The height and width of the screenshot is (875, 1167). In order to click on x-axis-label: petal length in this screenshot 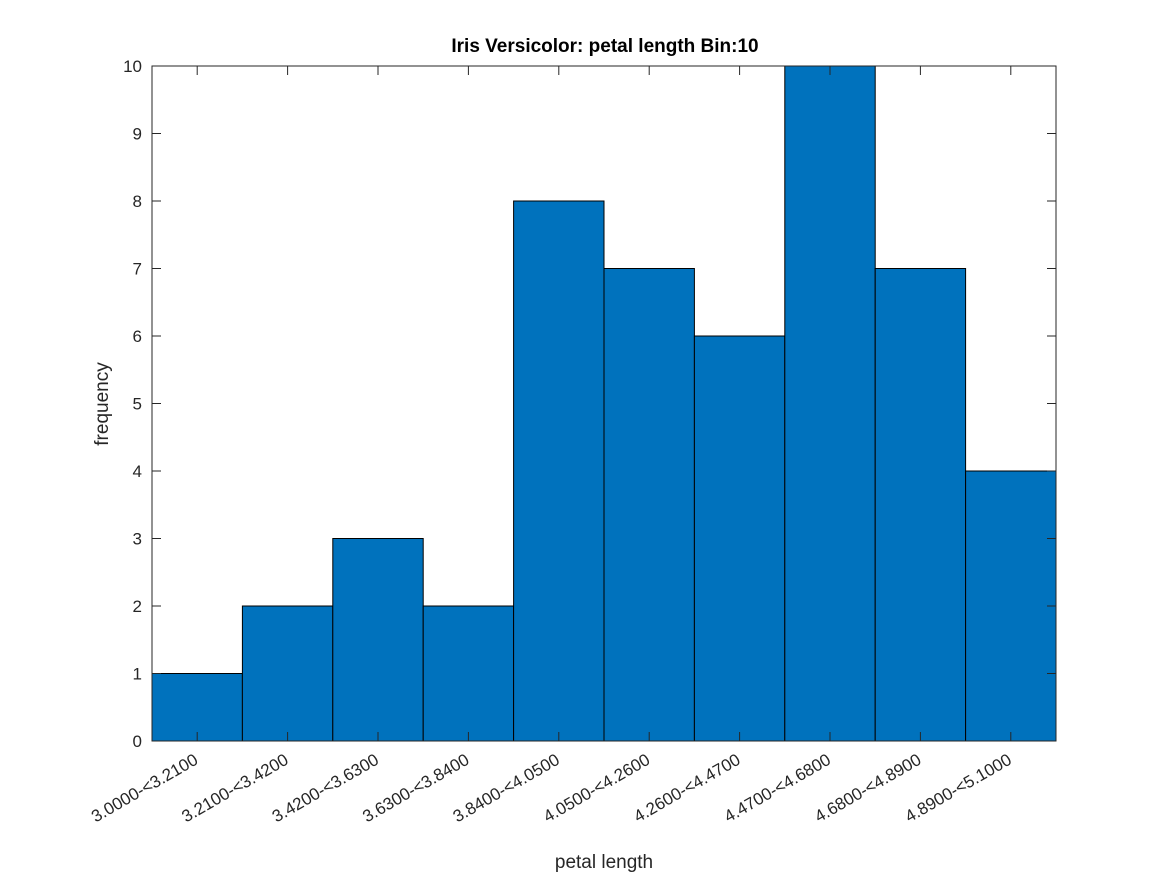, I will do `click(604, 862)`.